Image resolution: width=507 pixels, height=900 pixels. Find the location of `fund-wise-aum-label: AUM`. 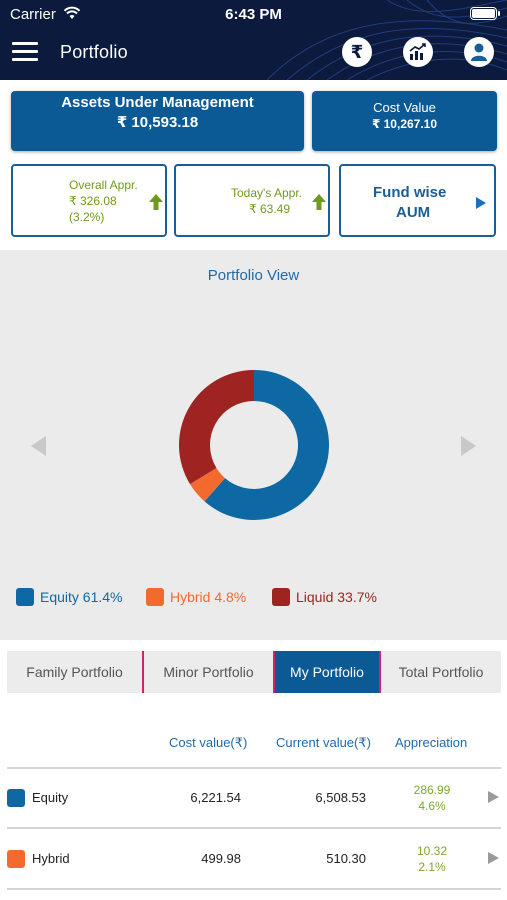

fund-wise-aum-label: AUM is located at coordinates (413, 212).